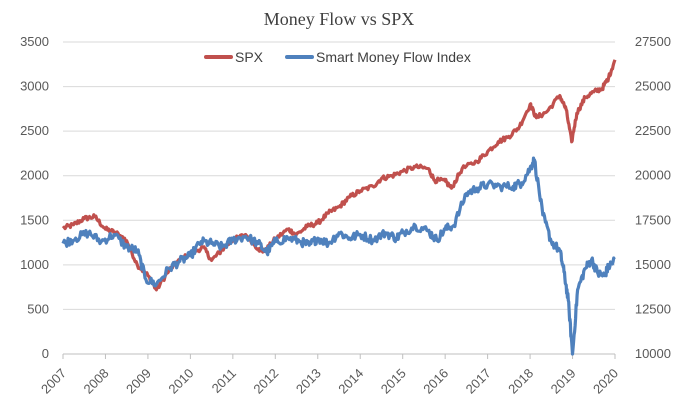 The width and height of the screenshot is (689, 408). What do you see at coordinates (653, 264) in the screenshot?
I see `y-right-tick-label: 15000` at bounding box center [653, 264].